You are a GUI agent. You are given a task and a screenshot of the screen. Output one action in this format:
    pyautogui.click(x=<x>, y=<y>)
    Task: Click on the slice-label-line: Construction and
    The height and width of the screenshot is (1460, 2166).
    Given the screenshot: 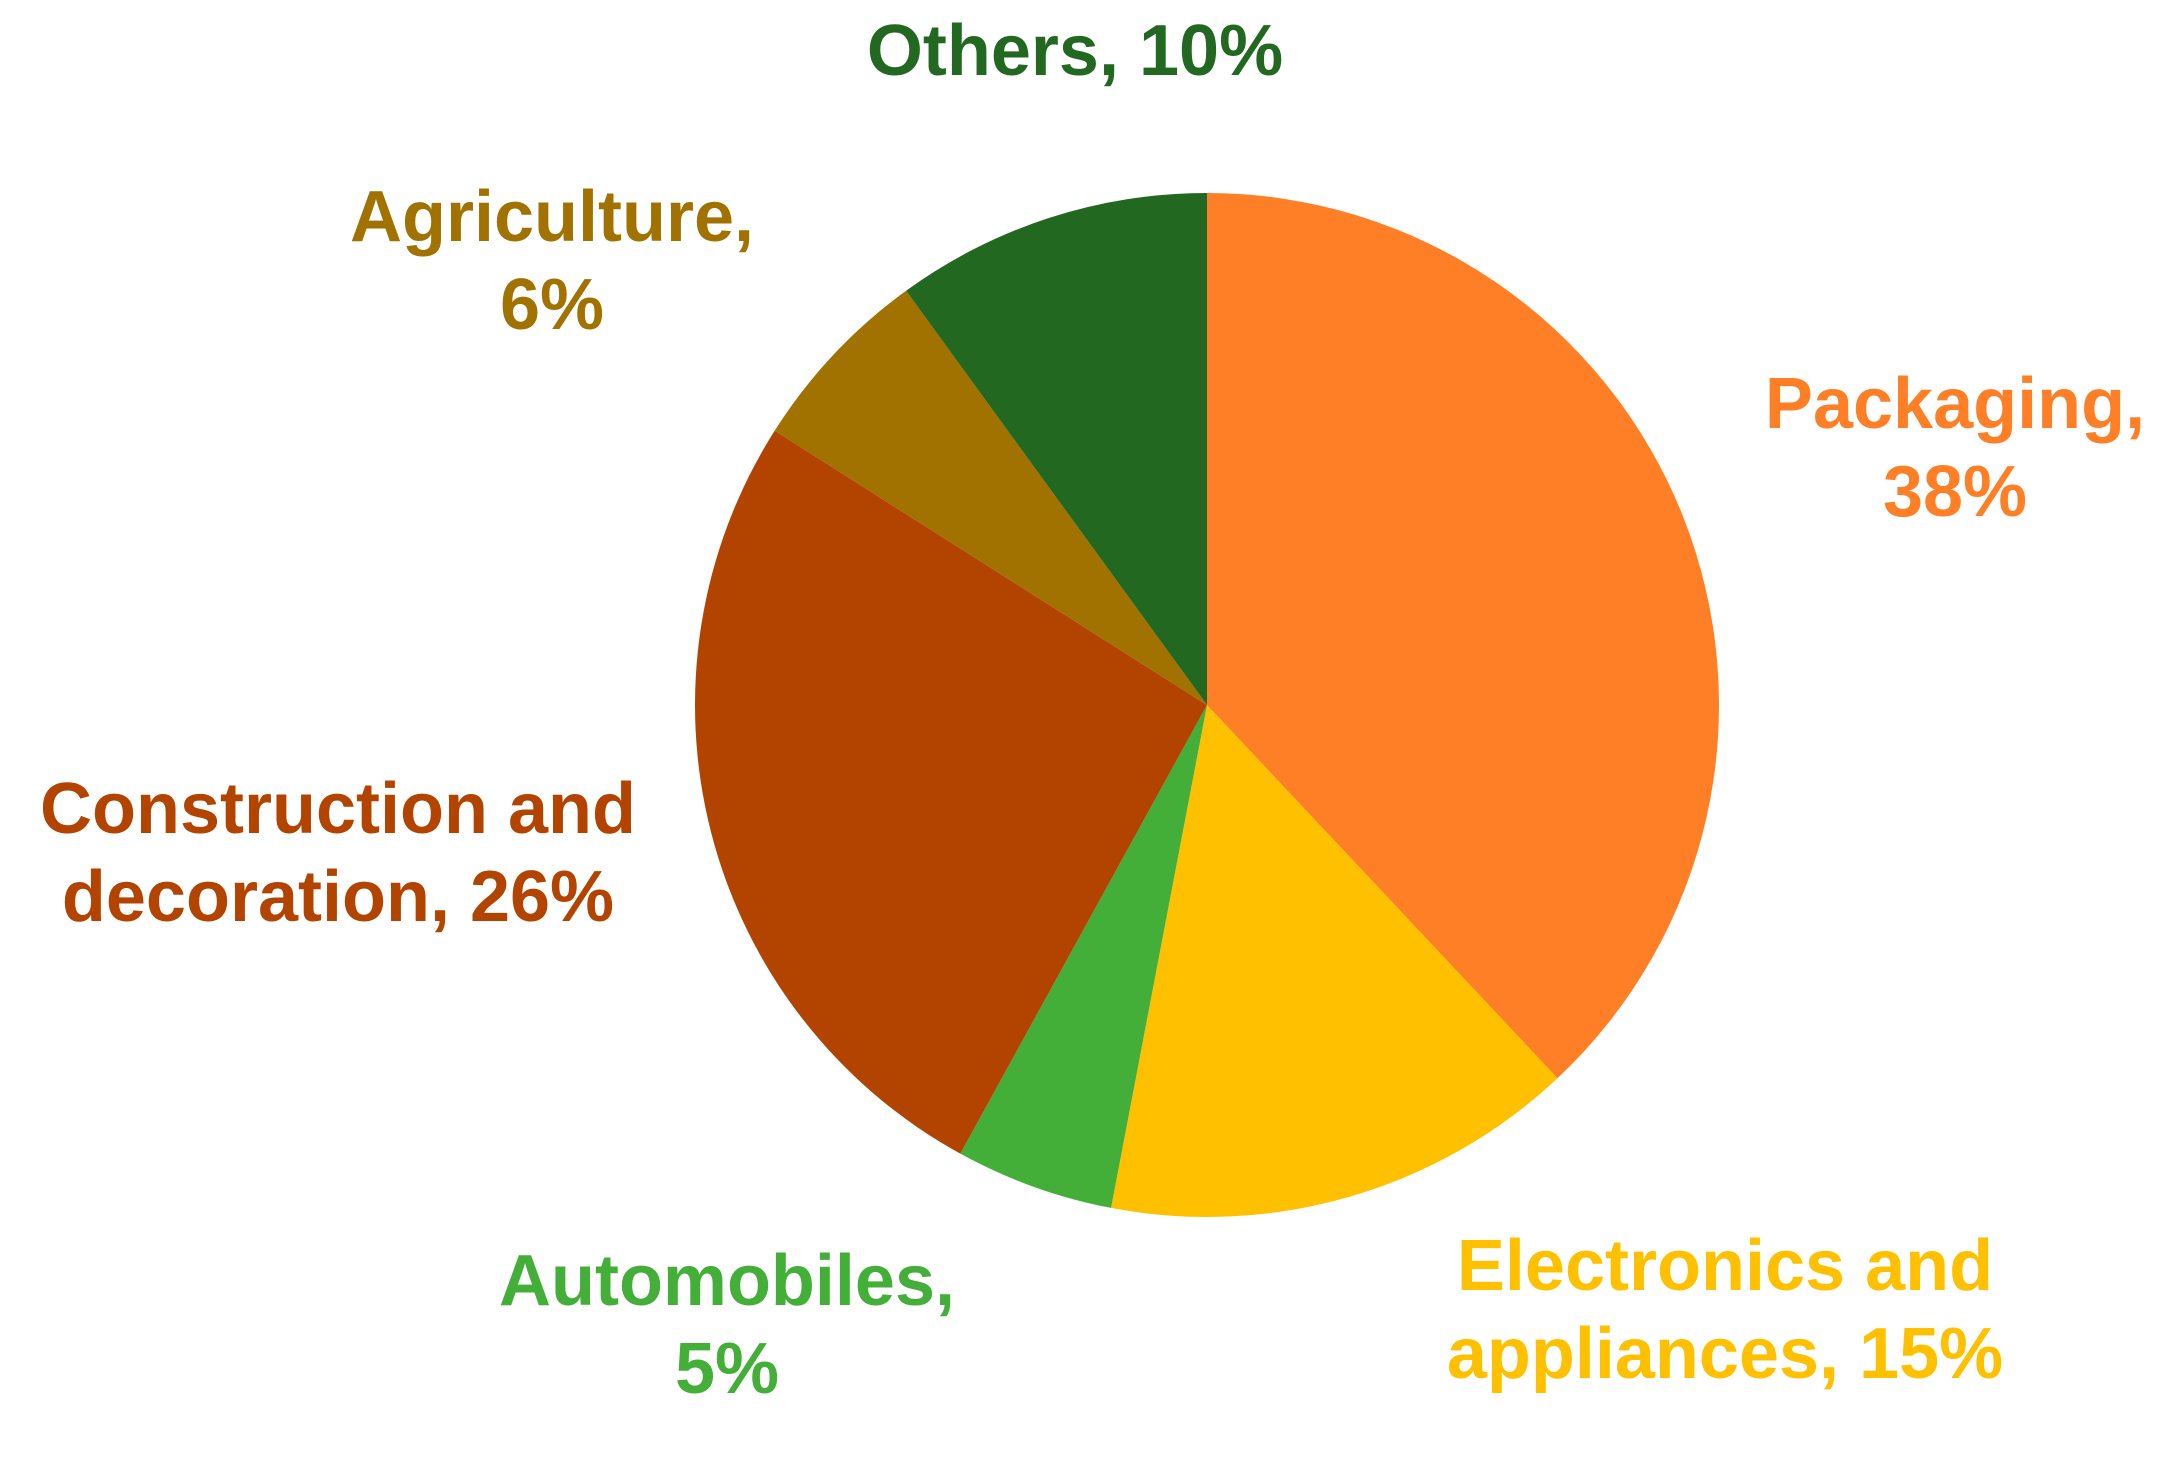 What is the action you would take?
    pyautogui.click(x=338, y=809)
    